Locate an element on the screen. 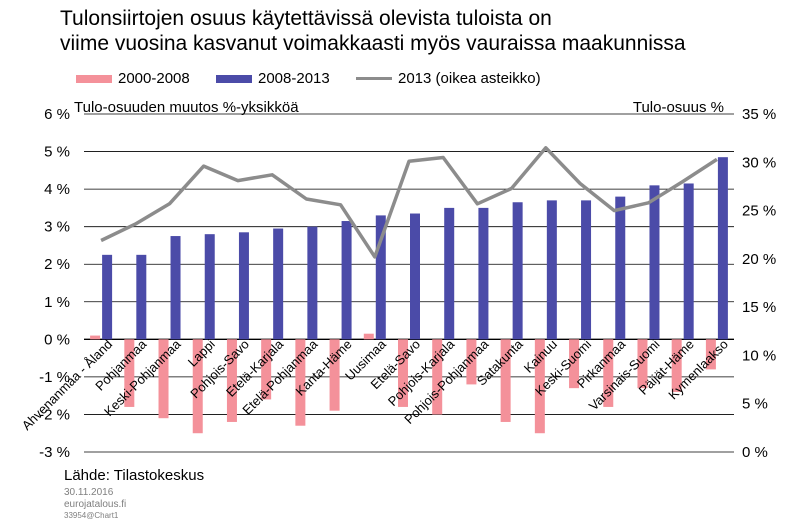  legend-item-2008-2013: 2008-2013 is located at coordinates (273, 78).